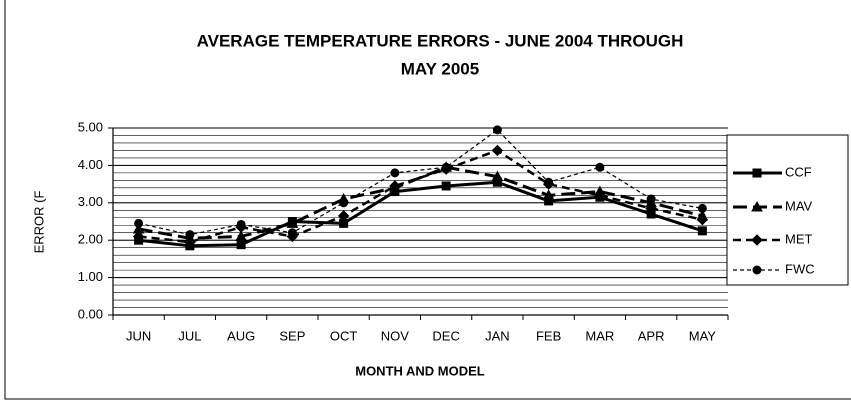  Describe the element at coordinates (90, 239) in the screenshot. I see `y-tick-label: 2.00` at that location.